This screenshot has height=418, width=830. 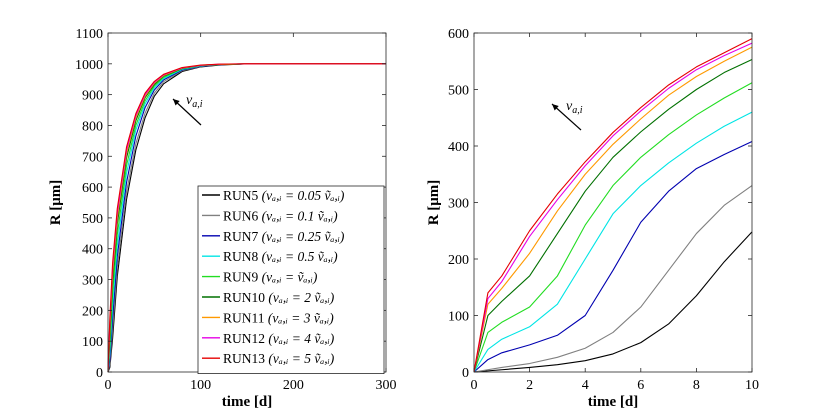 I want to click on right-annotation-arrow, so click(x=566, y=117).